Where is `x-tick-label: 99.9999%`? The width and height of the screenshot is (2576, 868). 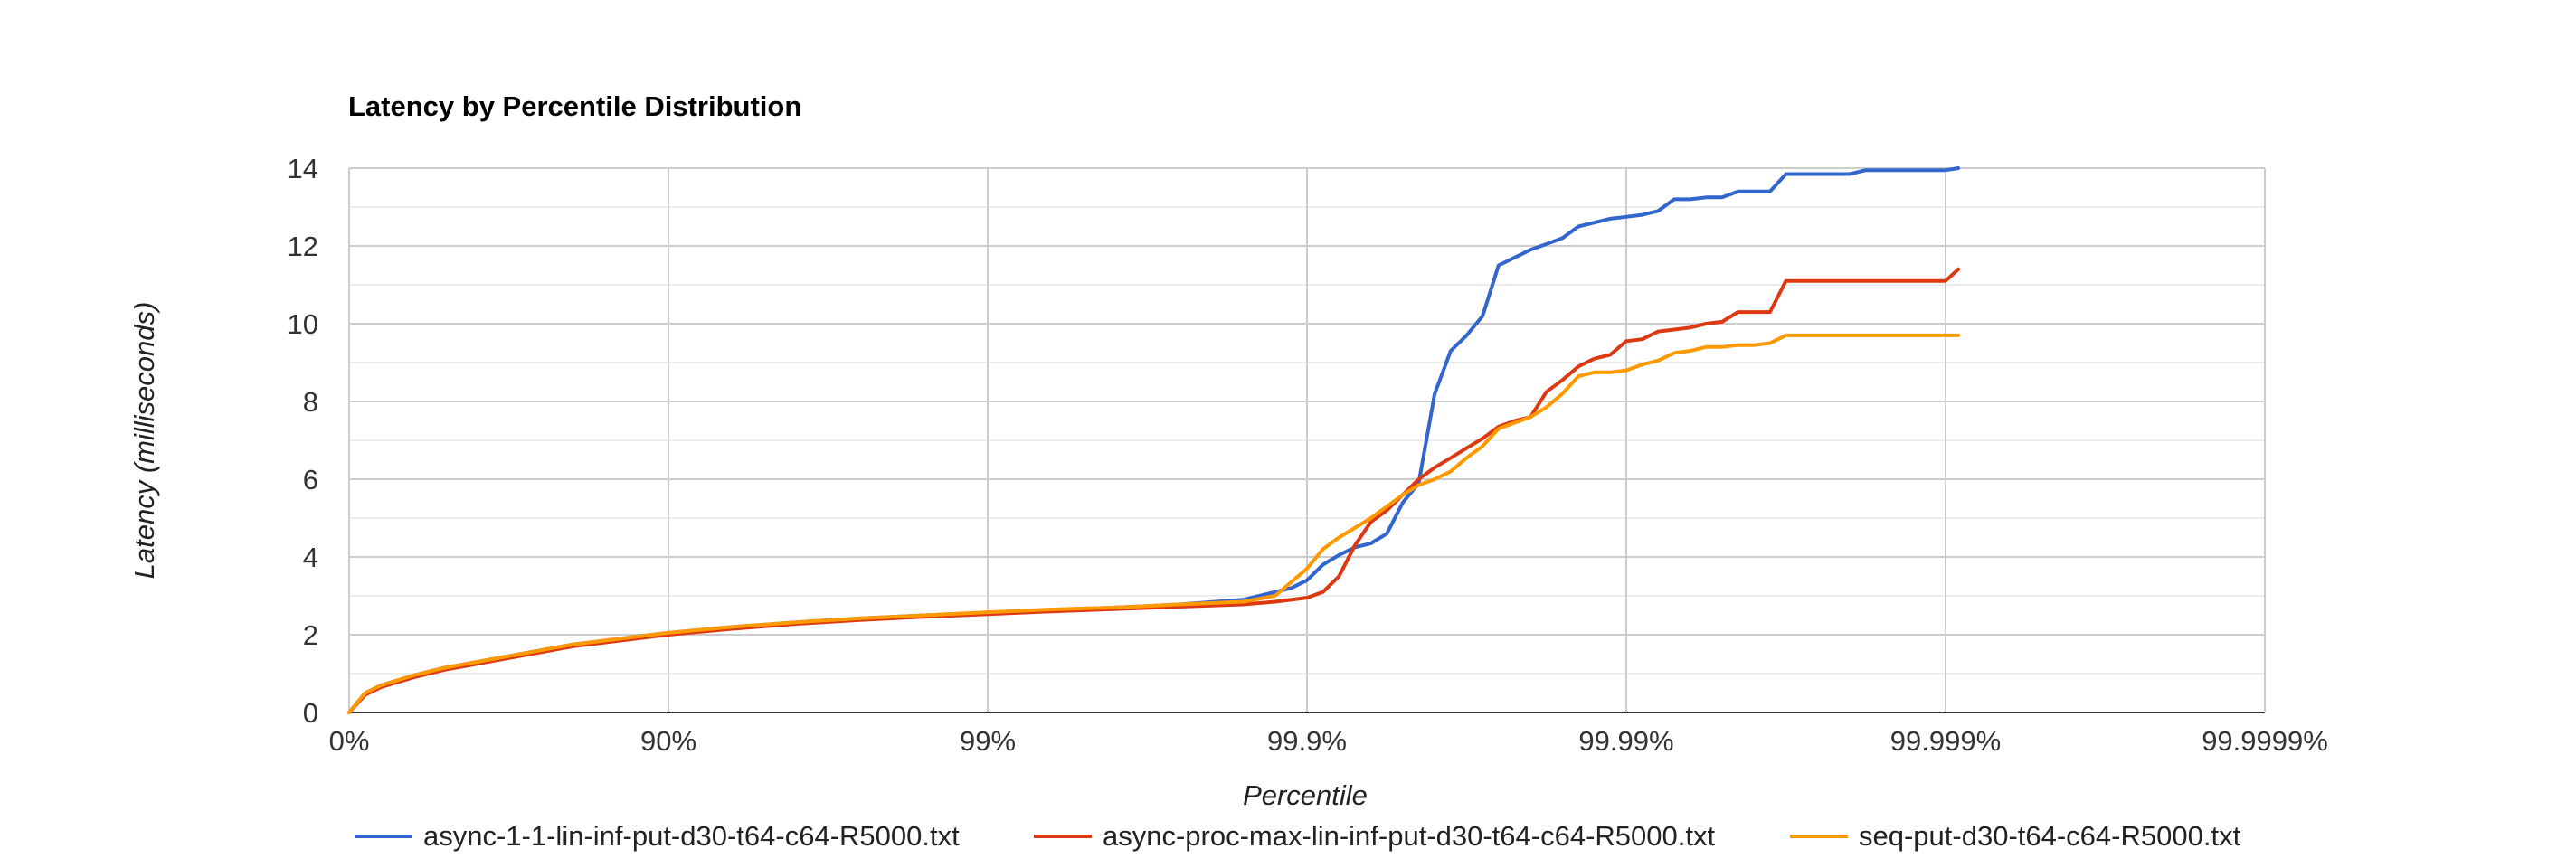 x-tick-label: 99.9999% is located at coordinates (2265, 741).